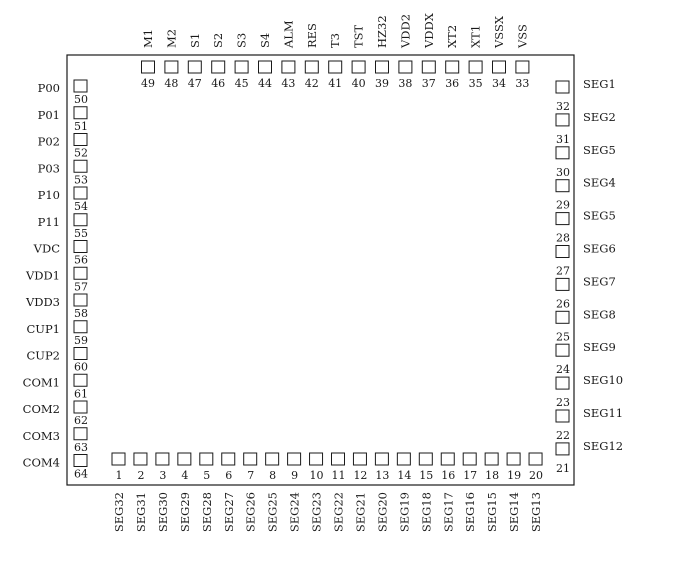 The image size is (686, 564). What do you see at coordinates (81, 99) in the screenshot?
I see `pin-number: 50` at bounding box center [81, 99].